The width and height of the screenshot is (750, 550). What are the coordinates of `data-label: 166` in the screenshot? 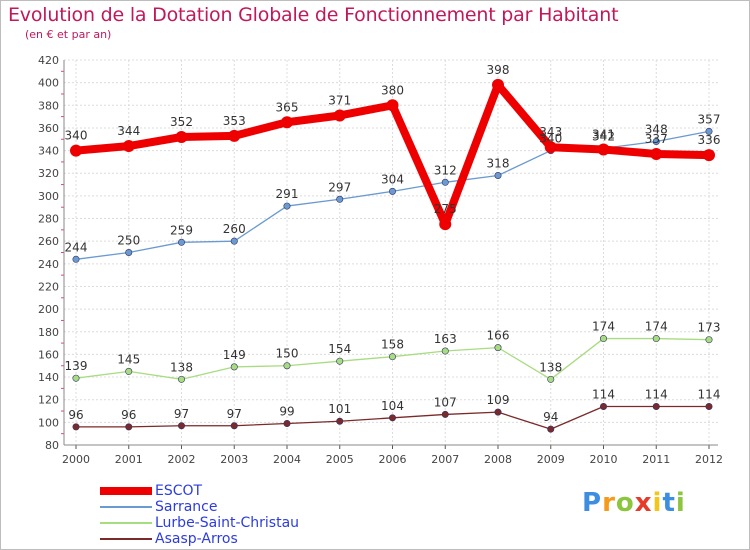 It's located at (498, 336).